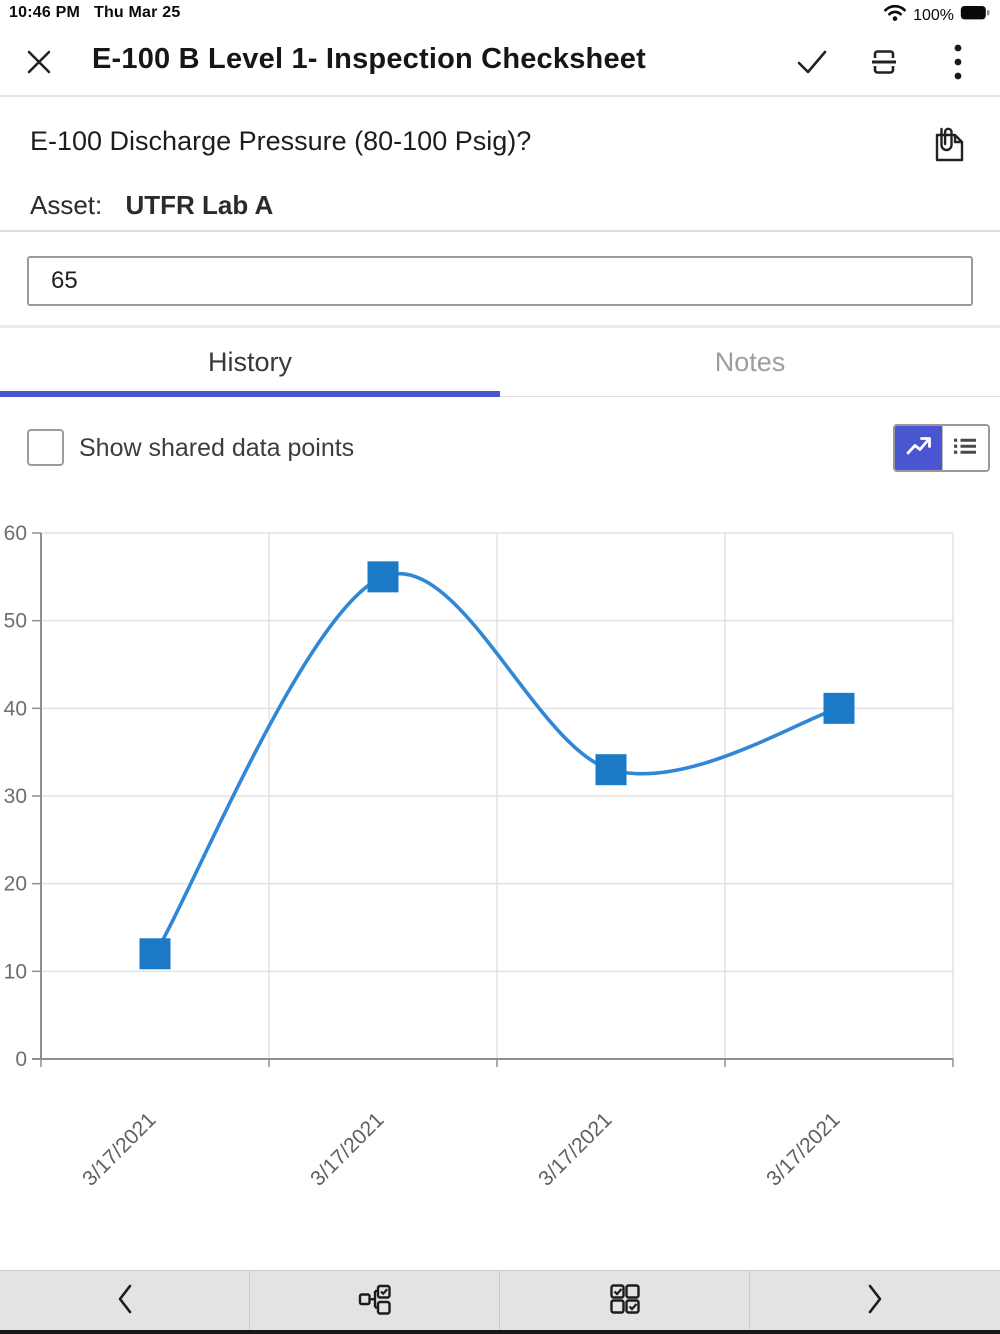 This screenshot has width=1000, height=1334. What do you see at coordinates (15, 796) in the screenshot?
I see `svg-text: 30` at bounding box center [15, 796].